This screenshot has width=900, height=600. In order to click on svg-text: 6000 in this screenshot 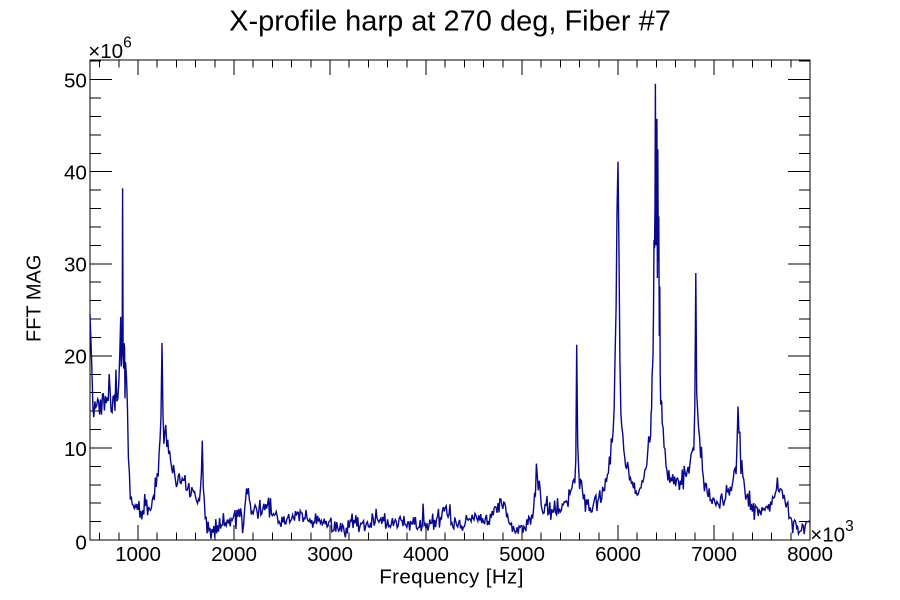, I will do `click(618, 554)`.